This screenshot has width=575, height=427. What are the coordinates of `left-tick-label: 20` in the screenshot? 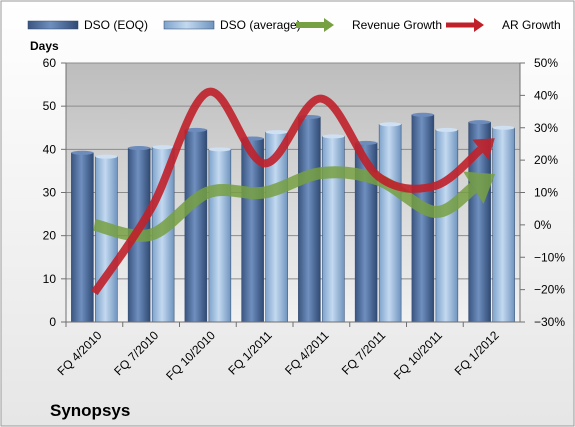 It's located at (50, 236).